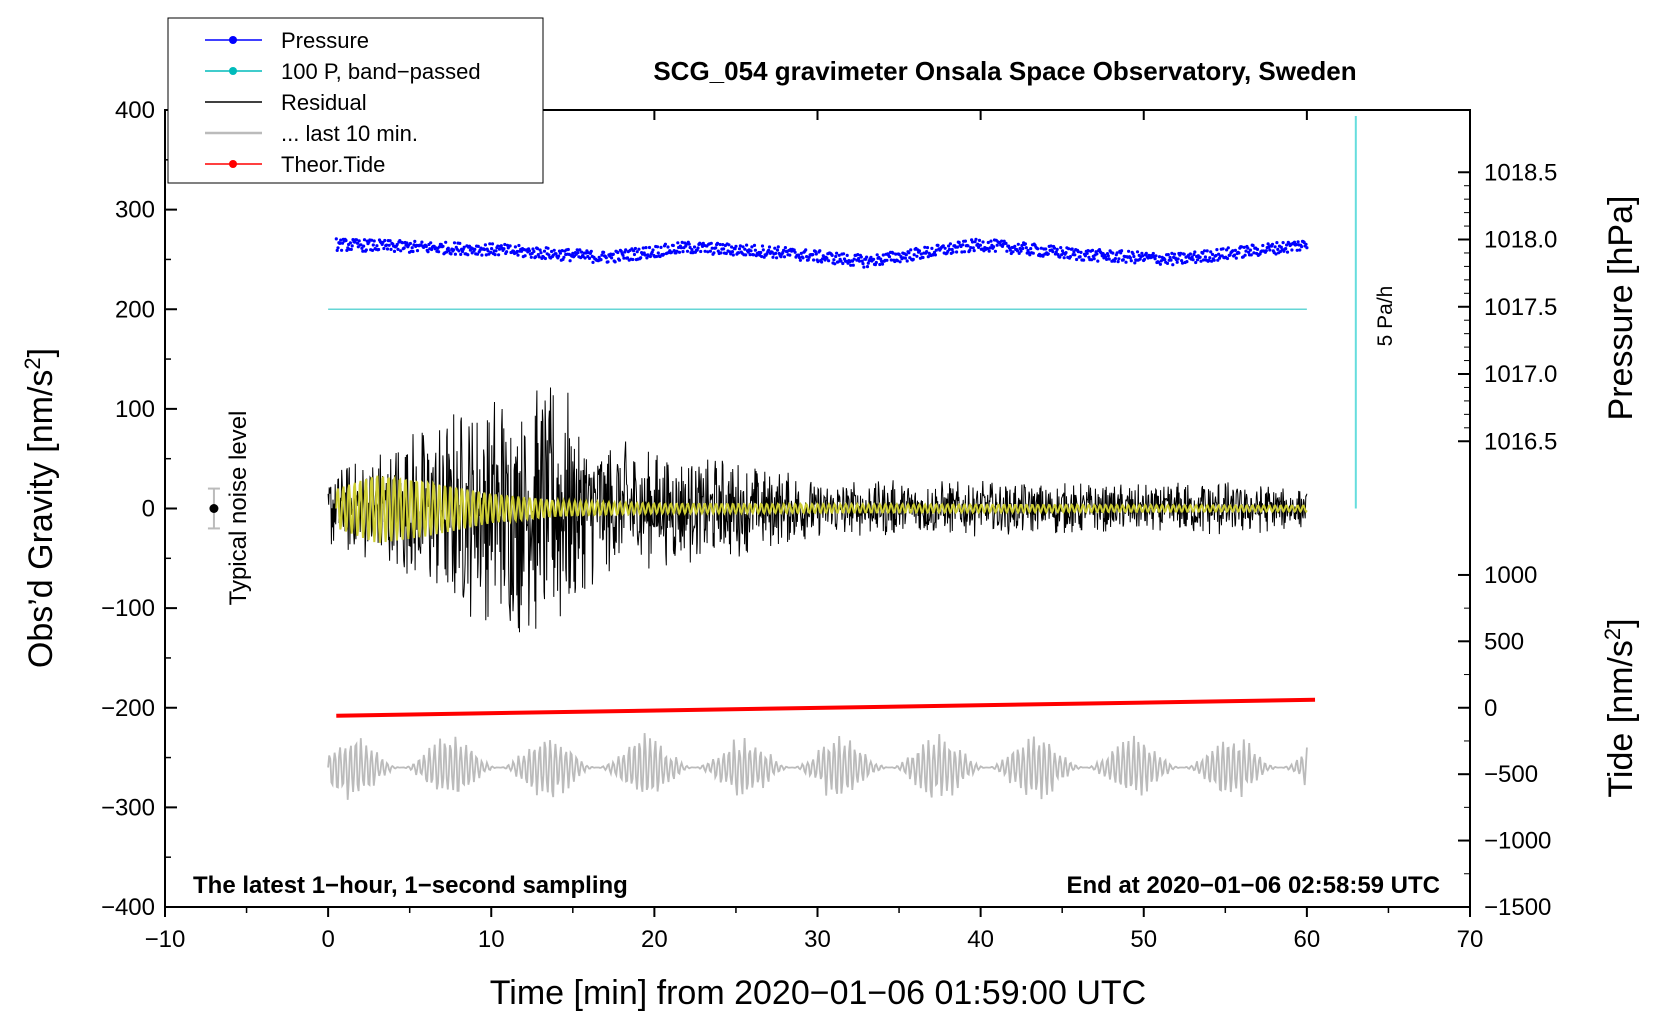  I want to click on rate-label: 5 Pa/h, so click(1385, 316).